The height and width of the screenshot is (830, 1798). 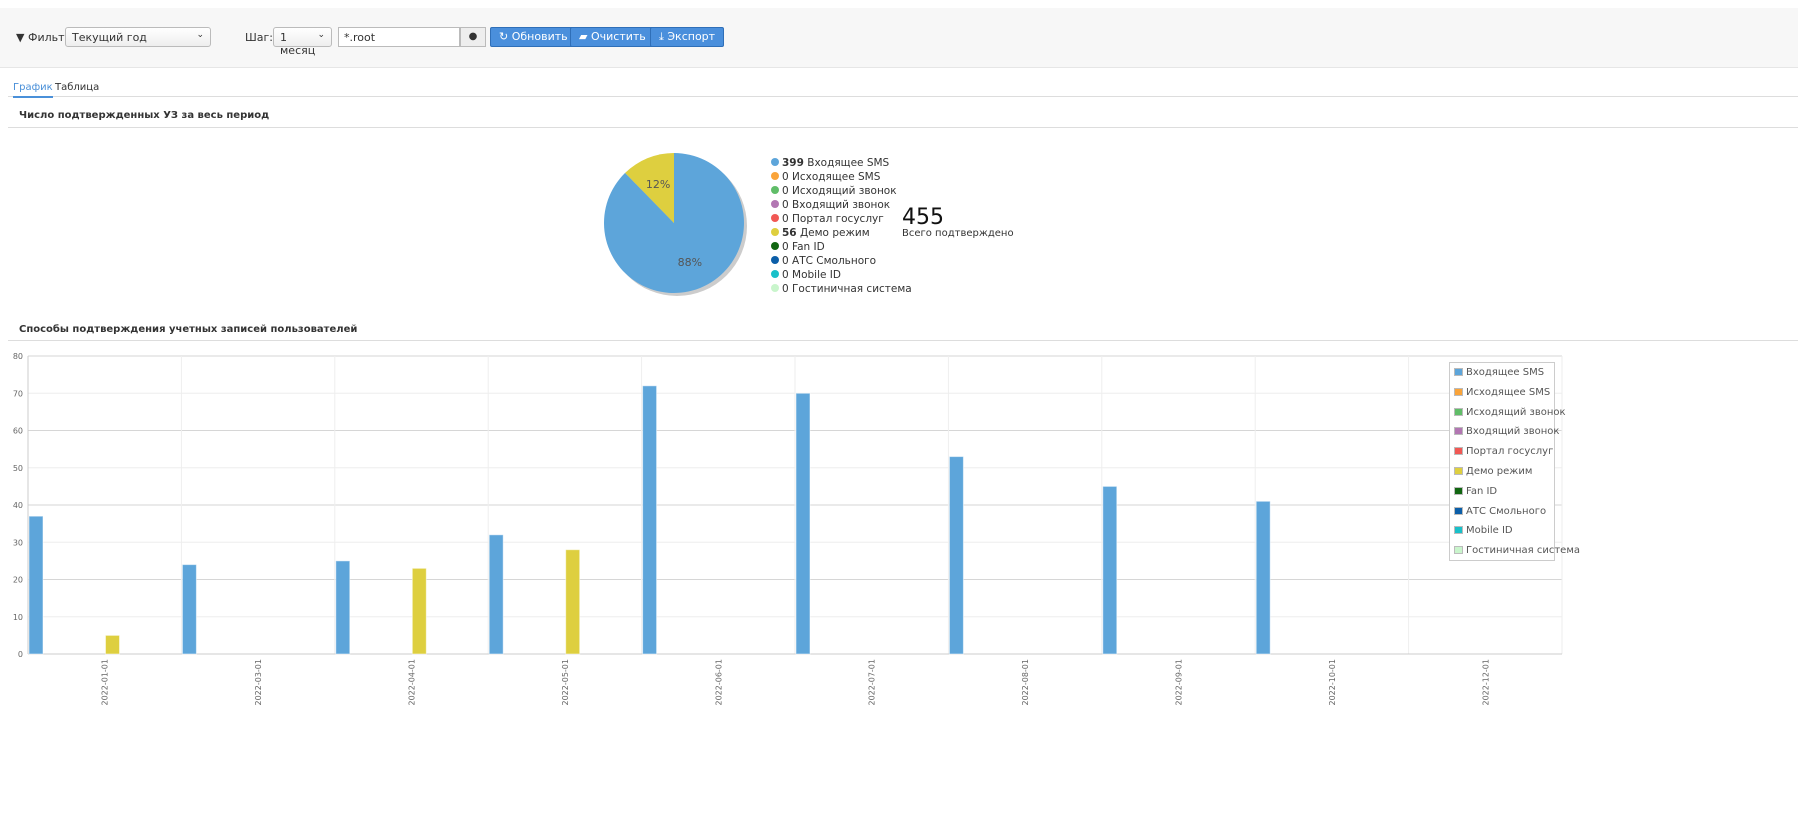 I want to click on y-tick-label: 20, so click(x=18, y=580).